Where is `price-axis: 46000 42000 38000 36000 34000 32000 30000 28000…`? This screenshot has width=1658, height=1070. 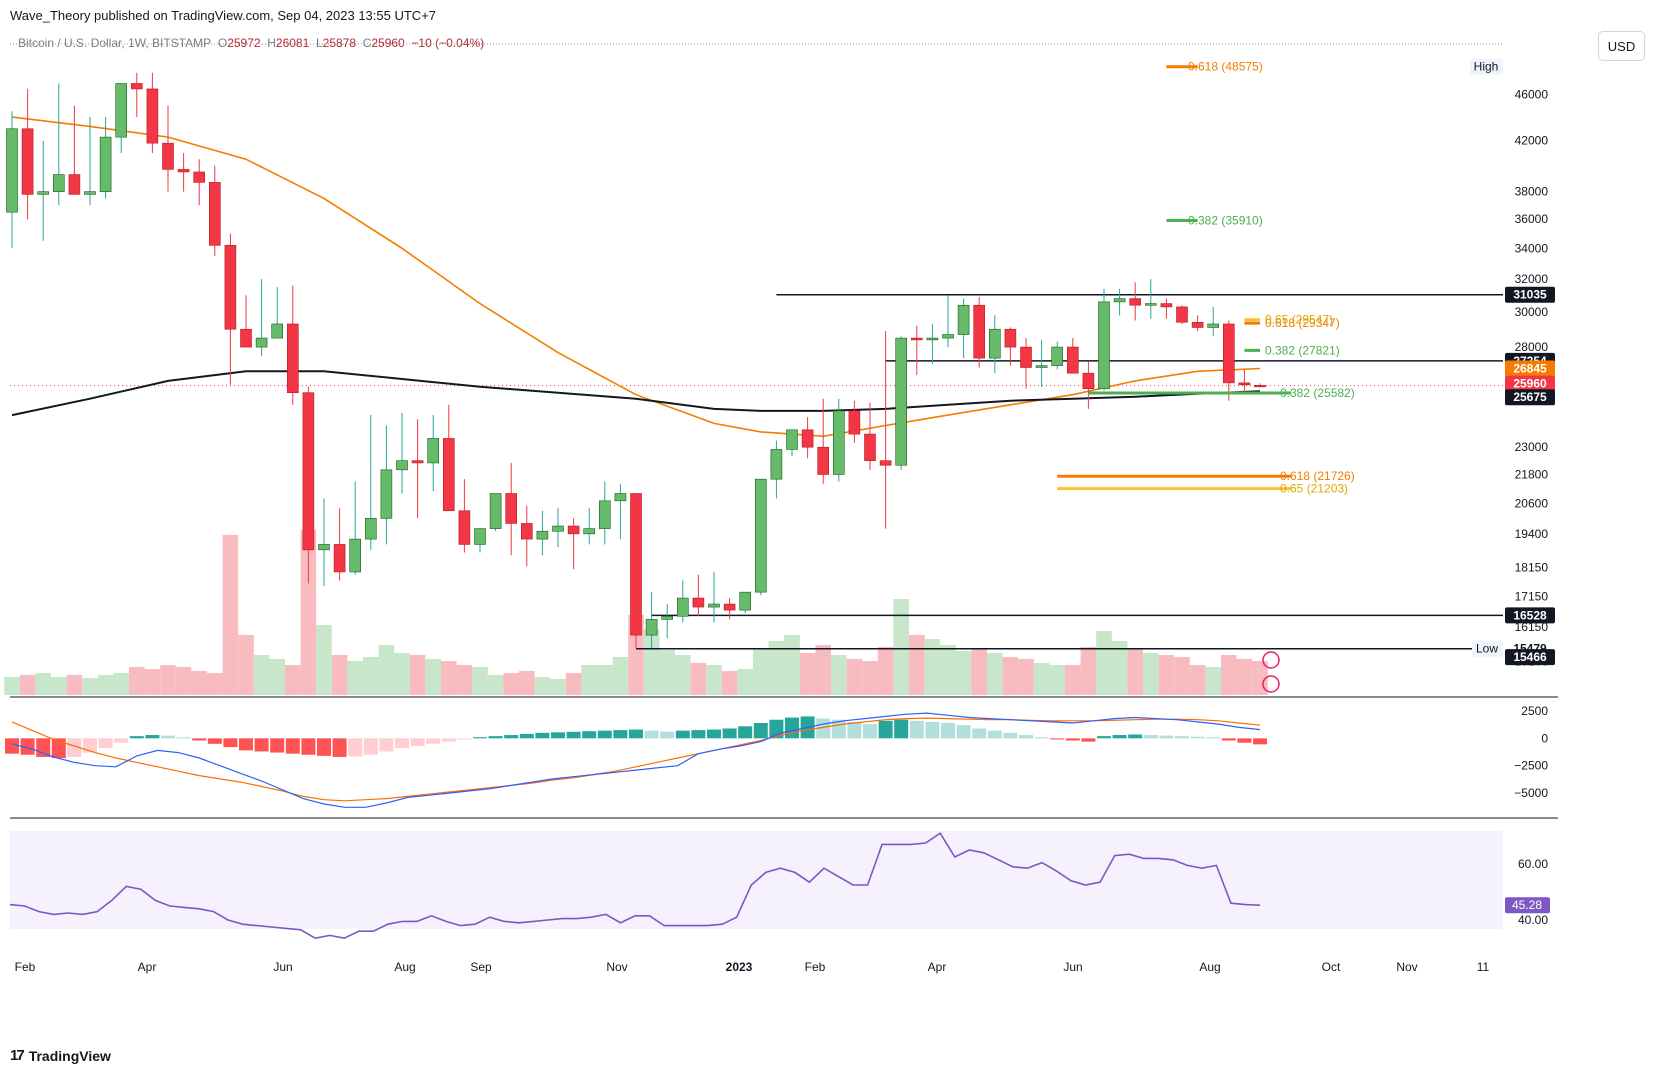 price-axis: 46000 42000 38000 36000 34000 32000 30000 28000… is located at coordinates (1509, 363).